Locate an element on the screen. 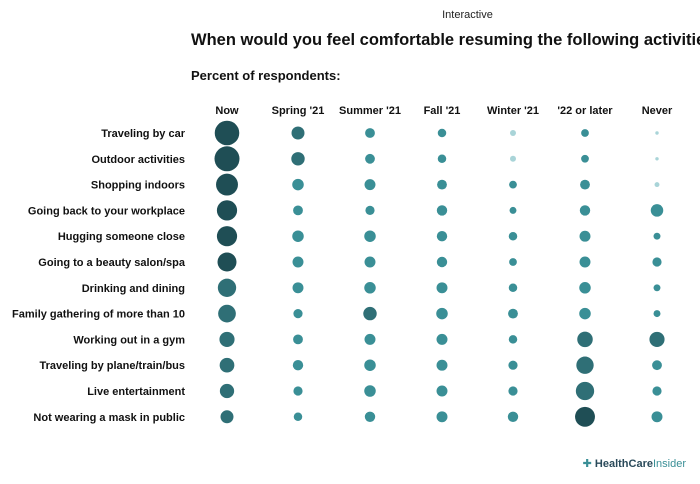  row-label: Working out in a gym is located at coordinates (129, 340).